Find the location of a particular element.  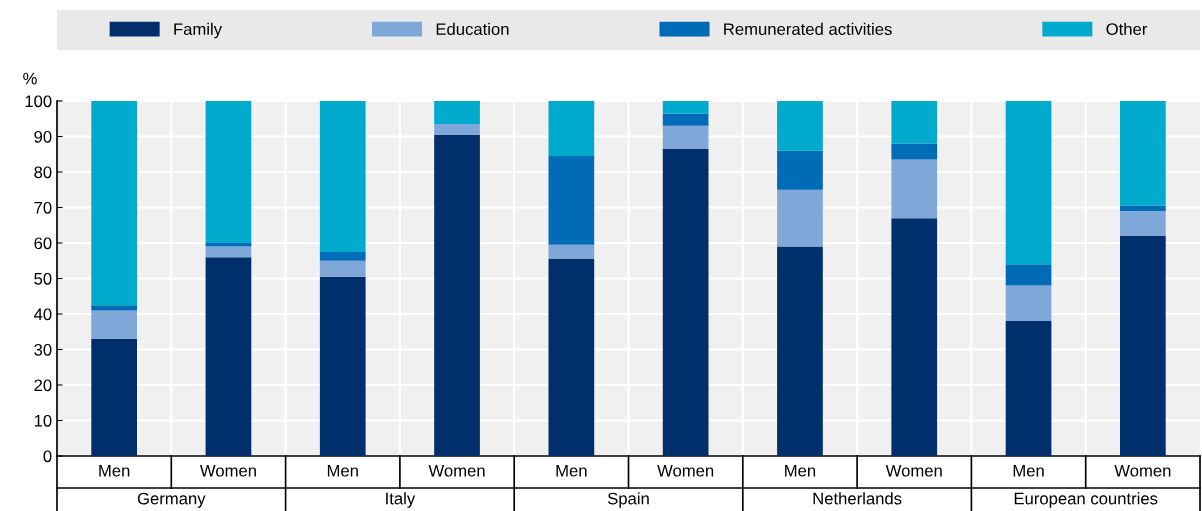

text: Germany is located at coordinates (171, 500).